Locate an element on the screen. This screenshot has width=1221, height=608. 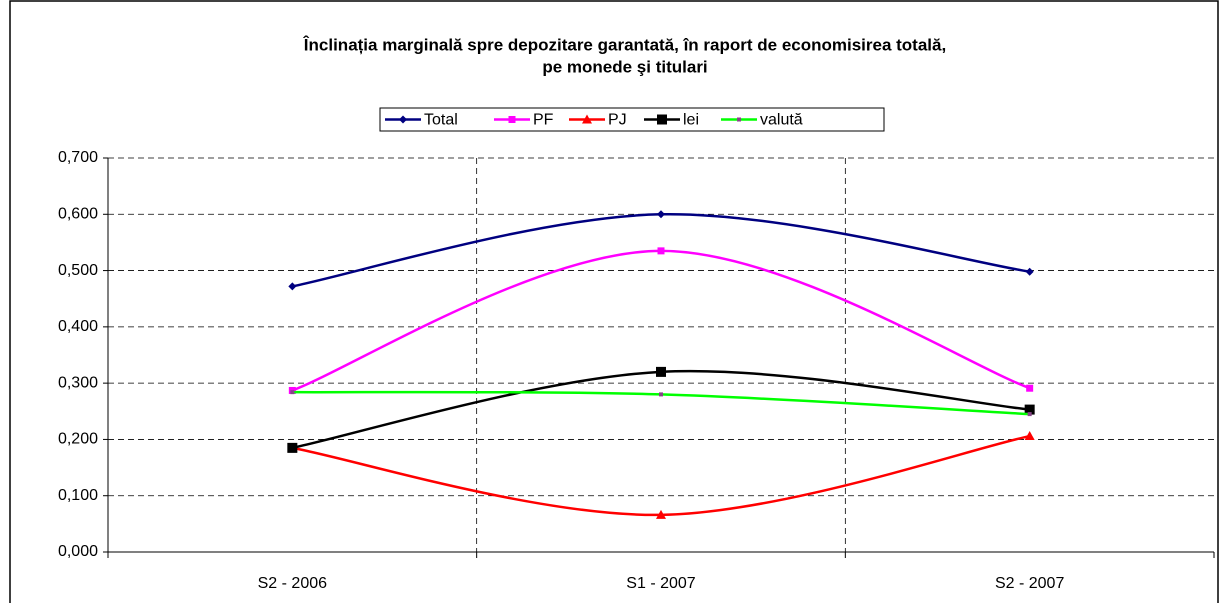
x-tick-label: S2 - 2006 is located at coordinates (292, 583).